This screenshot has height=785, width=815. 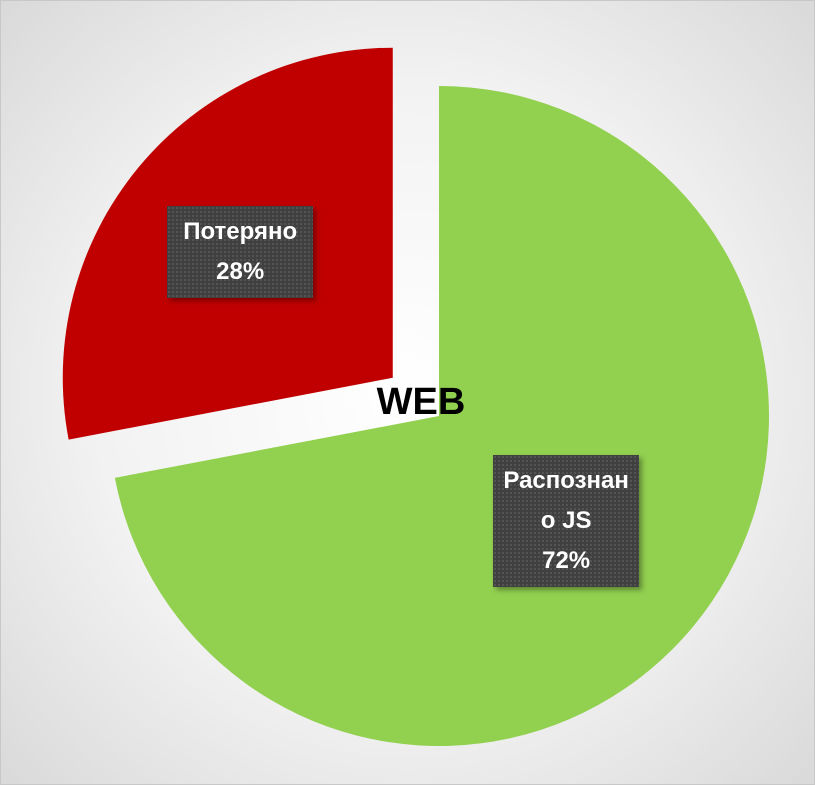 What do you see at coordinates (566, 561) in the screenshot?
I see `data-label-value: 72%` at bounding box center [566, 561].